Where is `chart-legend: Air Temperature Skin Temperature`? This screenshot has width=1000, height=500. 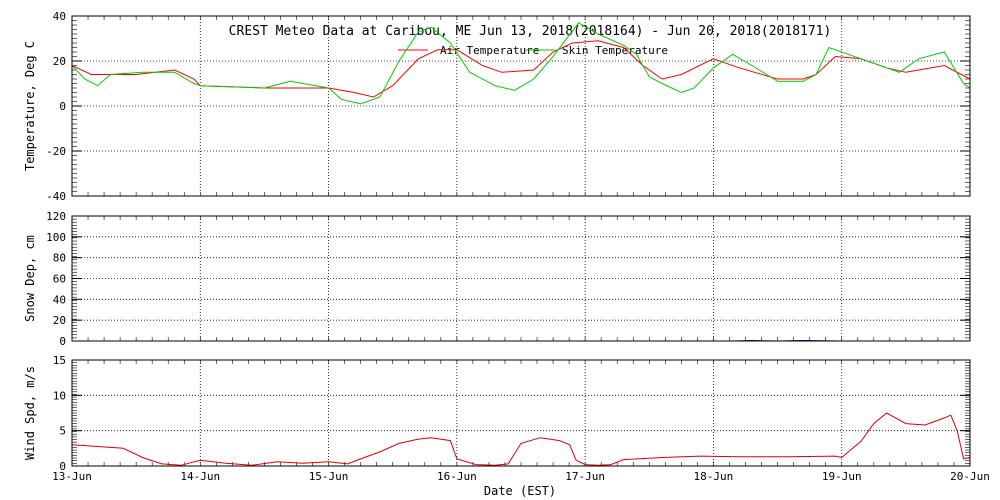
chart-legend: Air Temperature Skin Temperature is located at coordinates (533, 50).